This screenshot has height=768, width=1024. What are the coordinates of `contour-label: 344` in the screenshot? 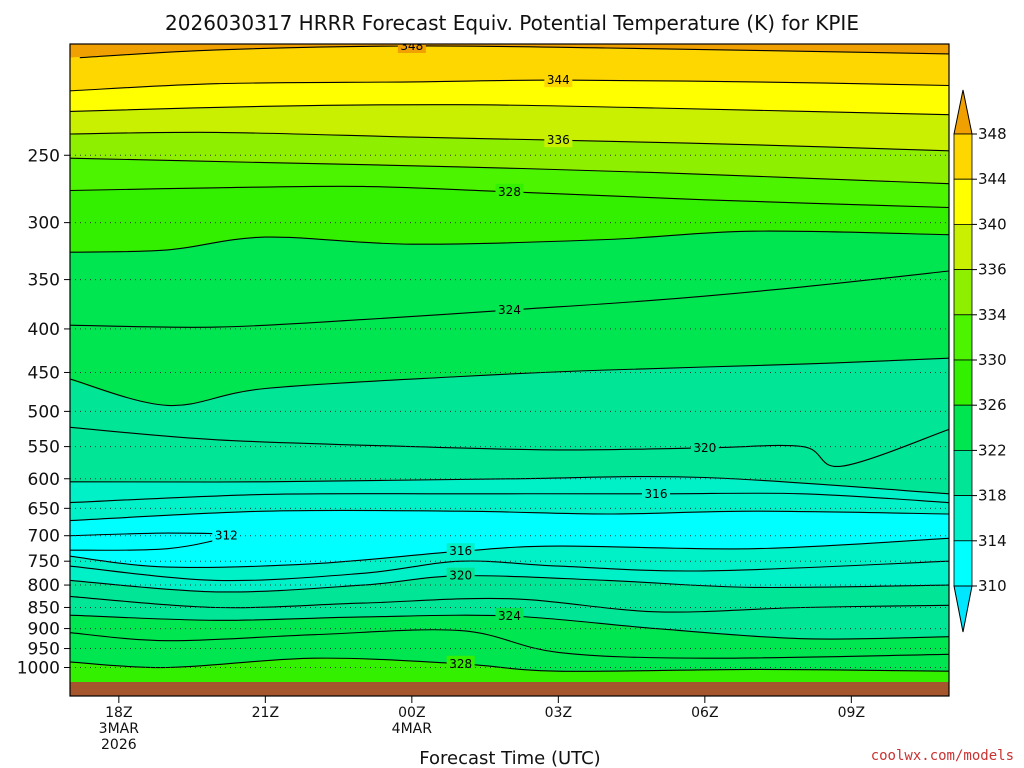 It's located at (558, 80).